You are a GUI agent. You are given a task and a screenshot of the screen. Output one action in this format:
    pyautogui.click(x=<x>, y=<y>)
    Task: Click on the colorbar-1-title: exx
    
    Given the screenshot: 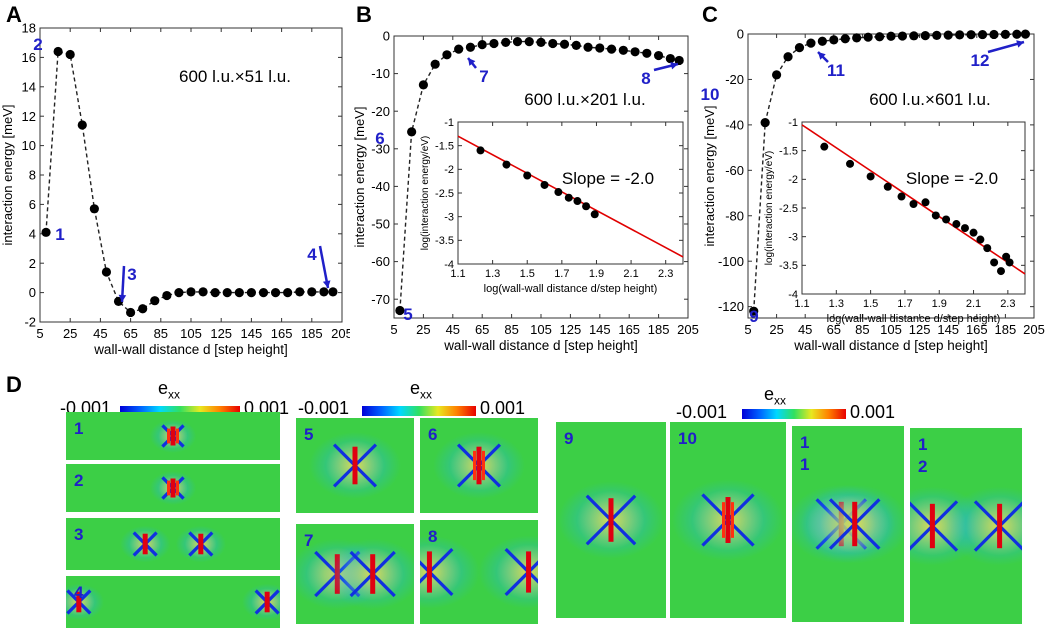 What is the action you would take?
    pyautogui.click(x=169, y=390)
    